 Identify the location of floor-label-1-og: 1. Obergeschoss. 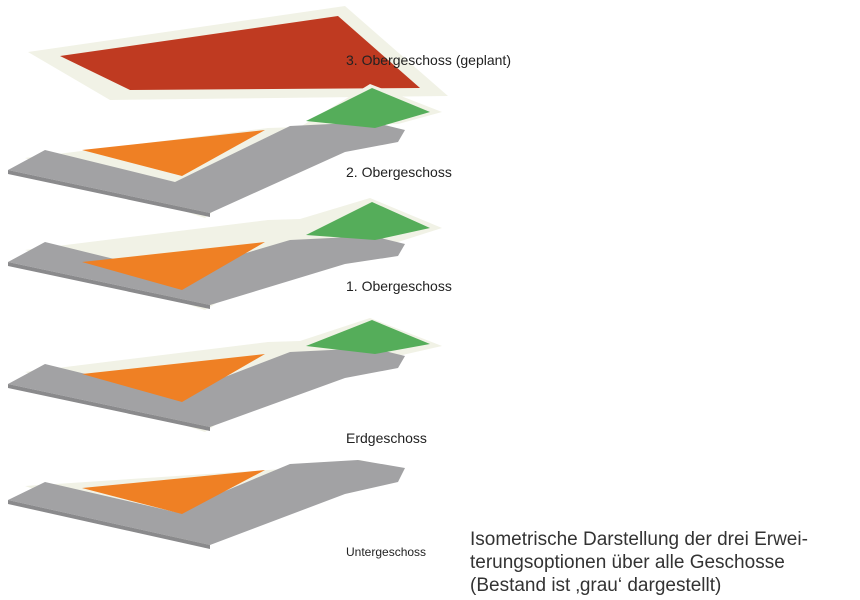
(399, 286).